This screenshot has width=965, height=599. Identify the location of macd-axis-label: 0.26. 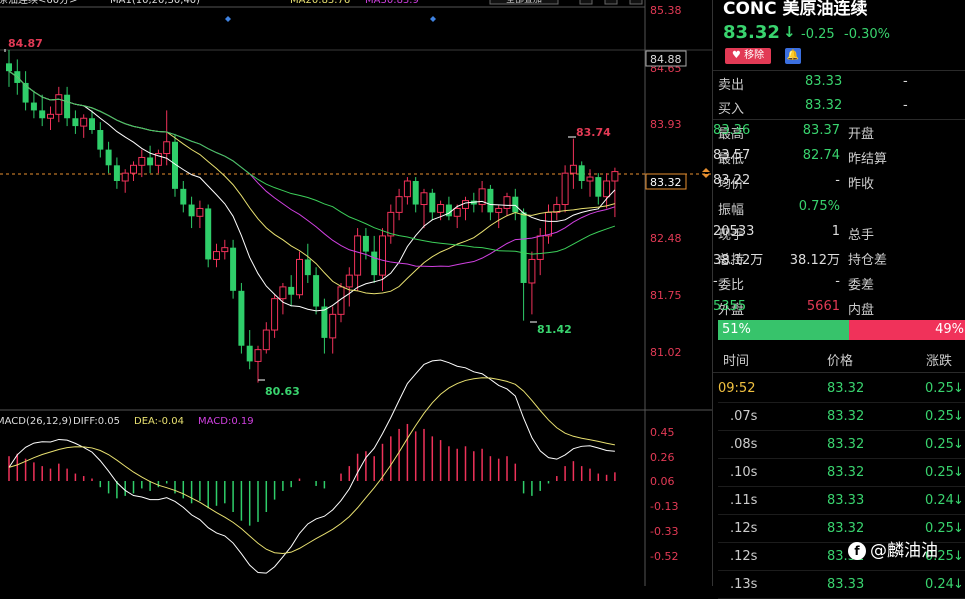
(662, 457).